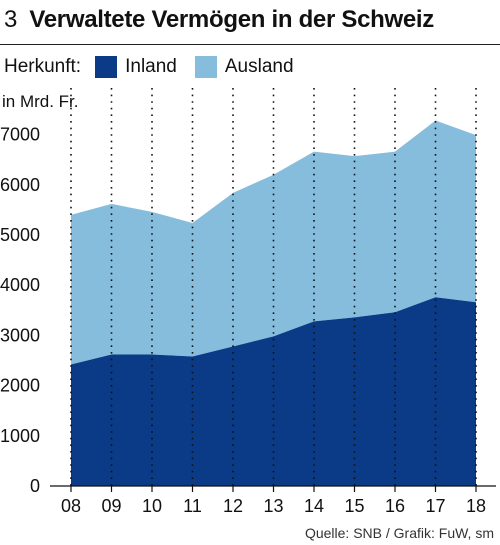  What do you see at coordinates (231, 19) in the screenshot?
I see `chart-title: Verwaltete Vermögen in der Schweiz` at bounding box center [231, 19].